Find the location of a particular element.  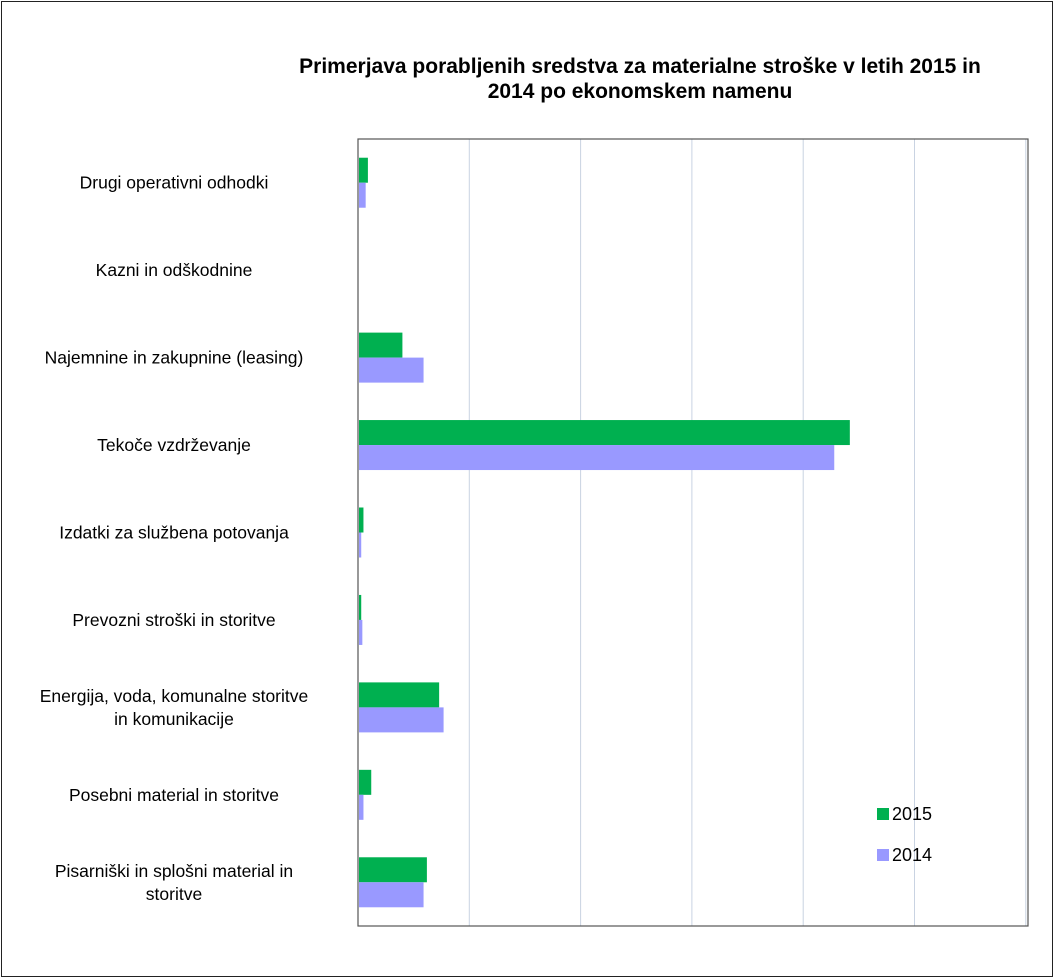

category-label: Kazni in odškodnine is located at coordinates (174, 270).